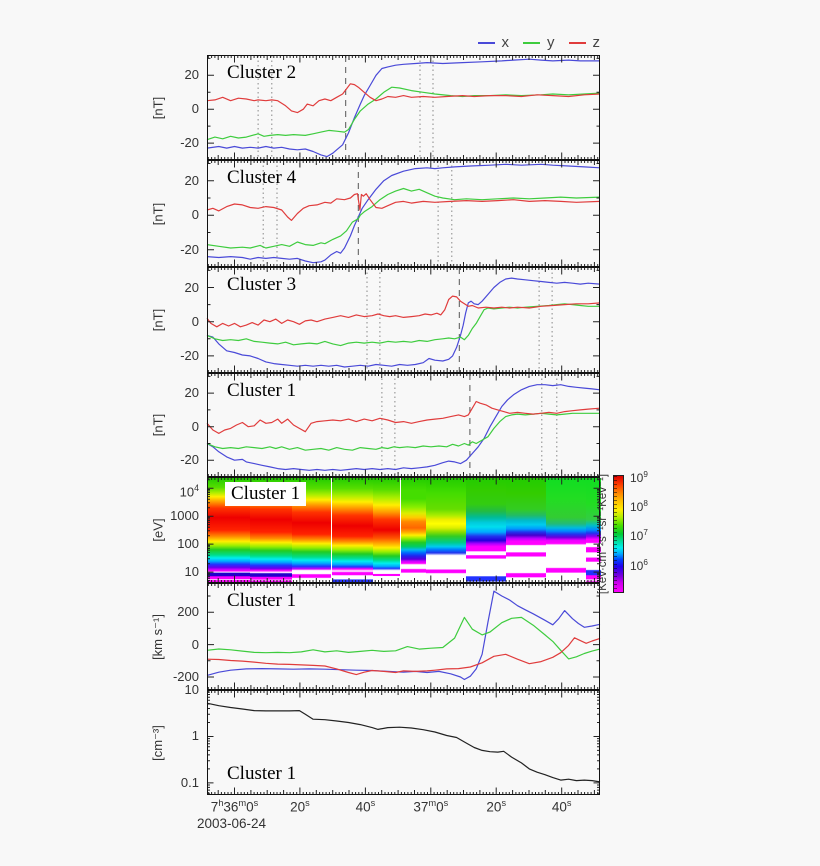 The width and height of the screenshot is (820, 866). What do you see at coordinates (266, 494) in the screenshot?
I see `panel-title-spec-c1: Cluster 1` at bounding box center [266, 494].